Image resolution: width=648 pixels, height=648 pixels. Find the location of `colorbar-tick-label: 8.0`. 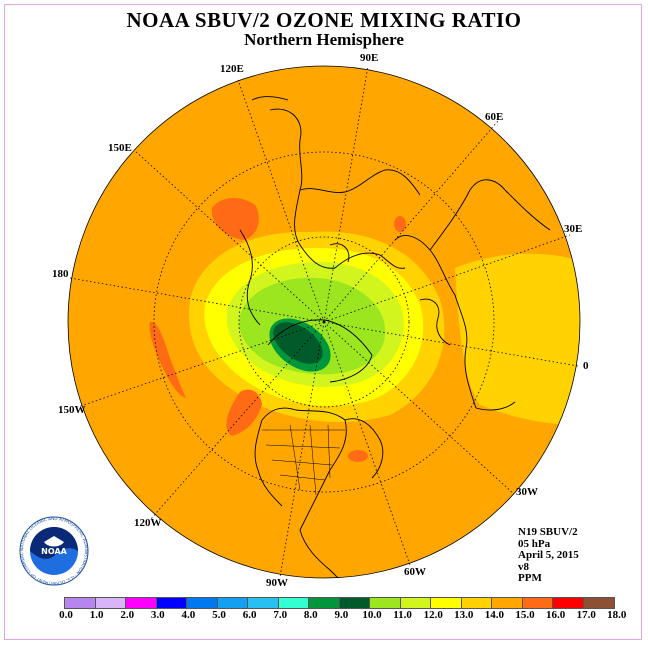

colorbar-tick-label: 8.0 is located at coordinates (310, 615).